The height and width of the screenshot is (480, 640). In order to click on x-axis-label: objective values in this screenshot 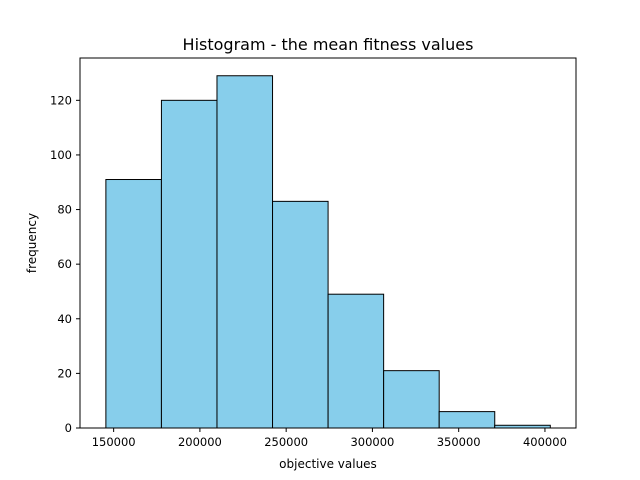, I will do `click(328, 464)`.